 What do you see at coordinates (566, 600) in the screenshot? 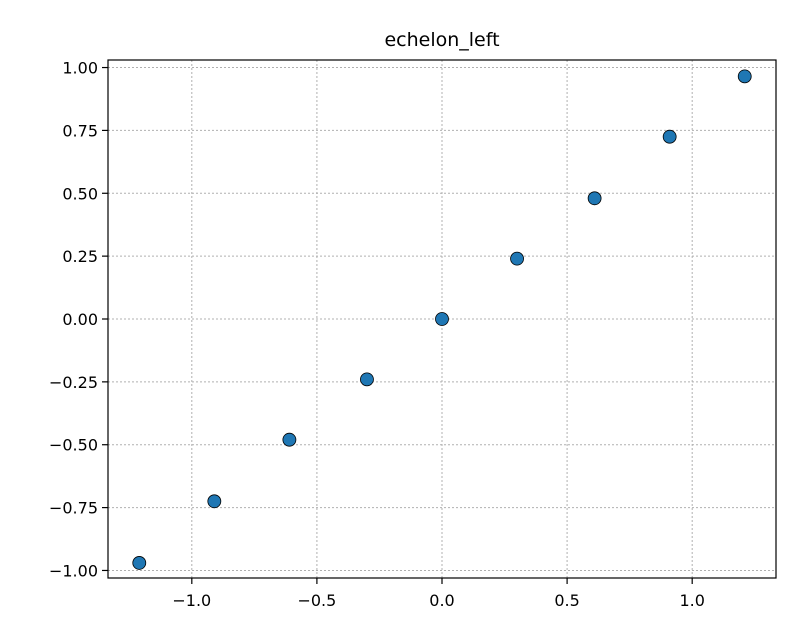
I see `x-tick-label: 0.5` at bounding box center [566, 600].